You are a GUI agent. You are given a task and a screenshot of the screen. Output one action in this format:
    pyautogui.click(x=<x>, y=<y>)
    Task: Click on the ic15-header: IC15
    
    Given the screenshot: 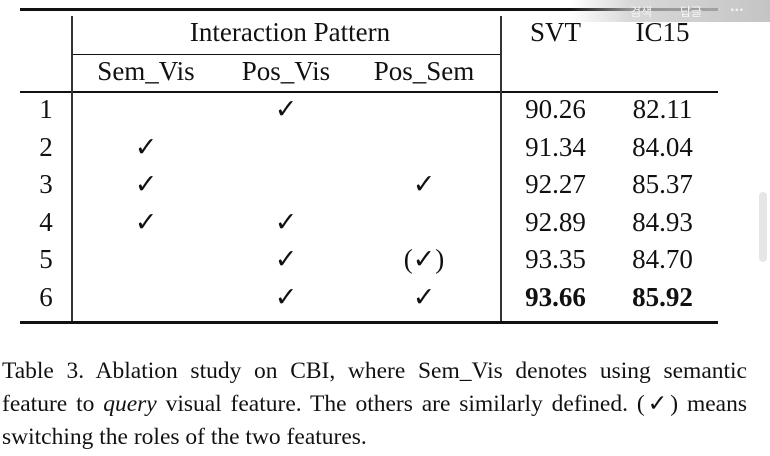 What is the action you would take?
    pyautogui.click(x=662, y=32)
    